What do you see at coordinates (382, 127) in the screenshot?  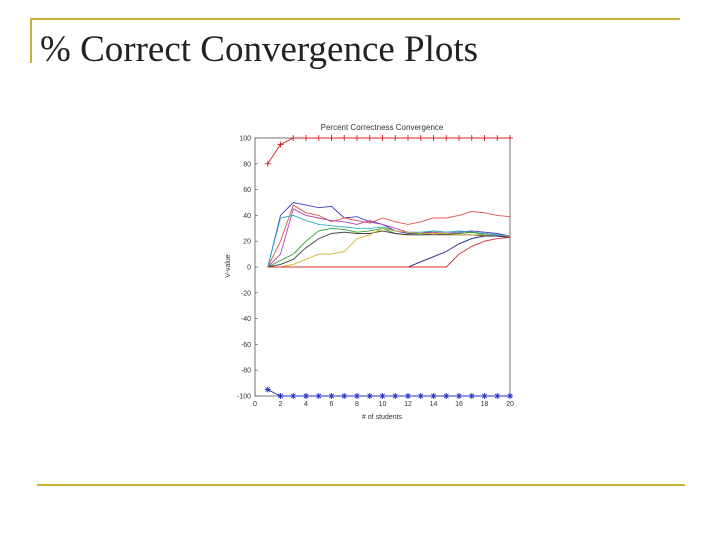 I see `chart-title: Percent Correctness Convergence` at bounding box center [382, 127].